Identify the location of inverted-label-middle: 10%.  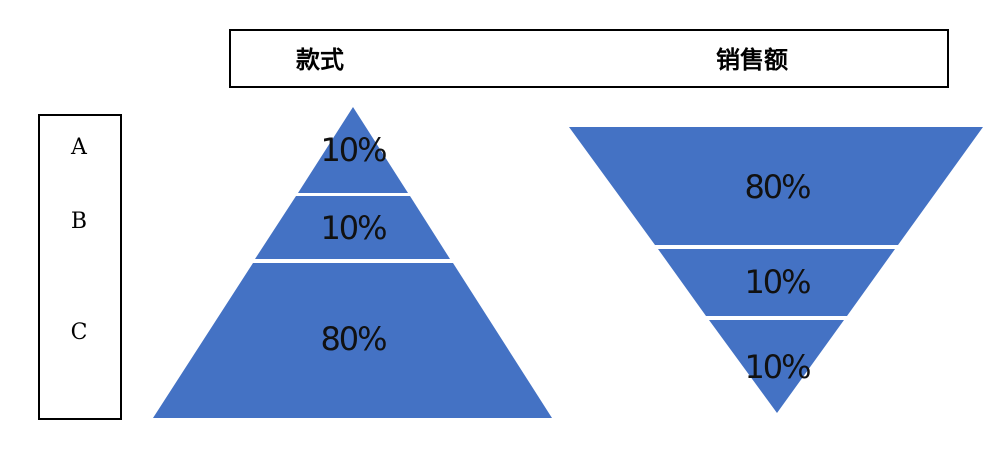
(777, 282).